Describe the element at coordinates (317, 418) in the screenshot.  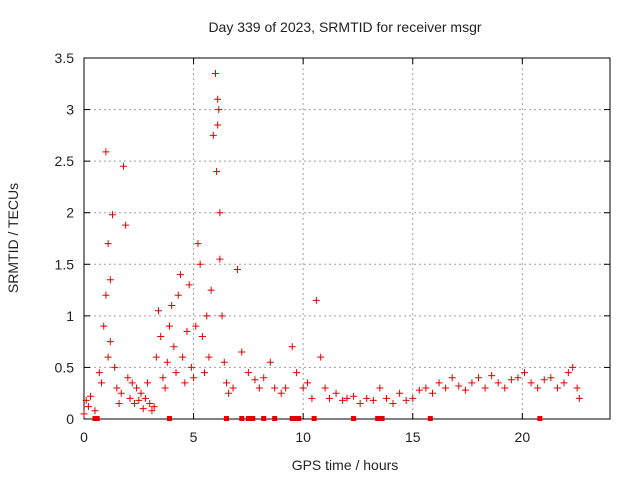
I see `gap-markers` at that location.